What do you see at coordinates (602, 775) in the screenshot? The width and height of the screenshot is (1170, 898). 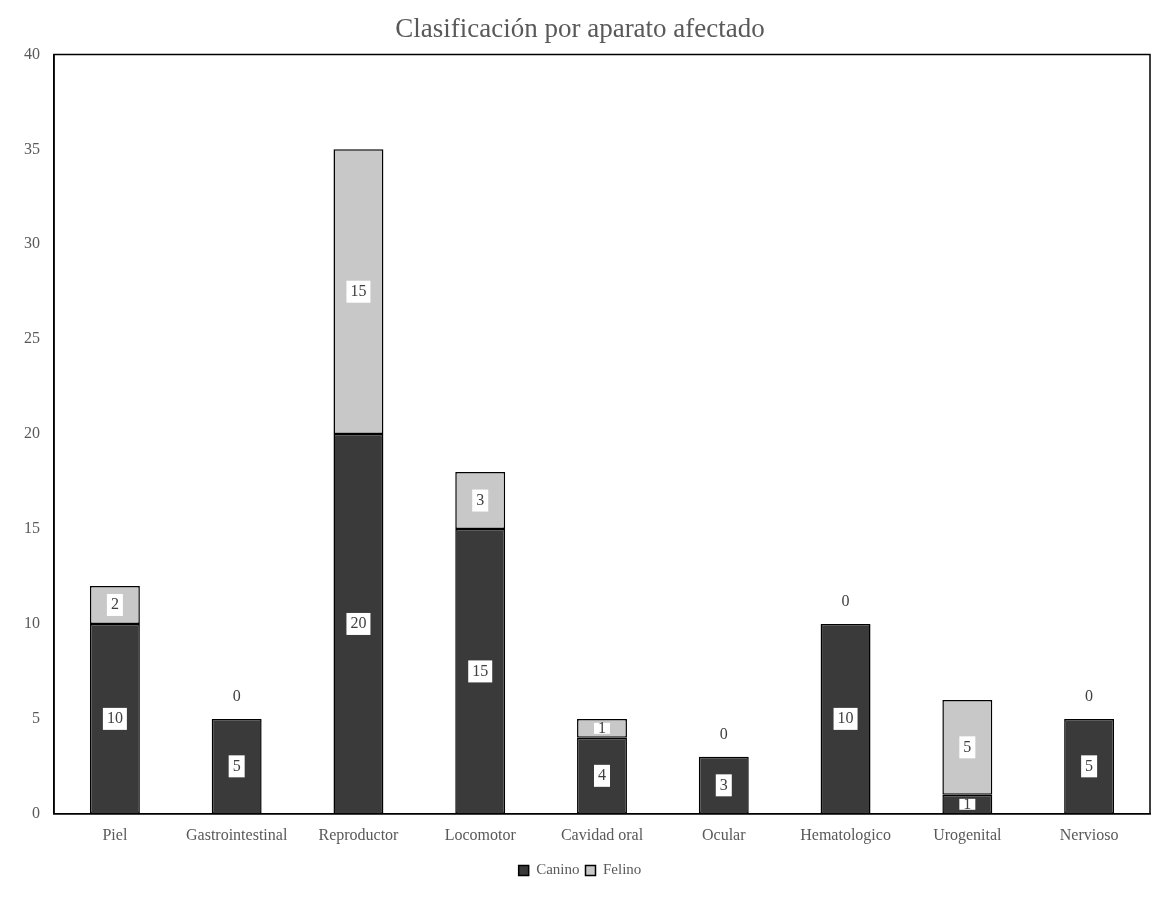 I see `data-label: 4` at bounding box center [602, 775].